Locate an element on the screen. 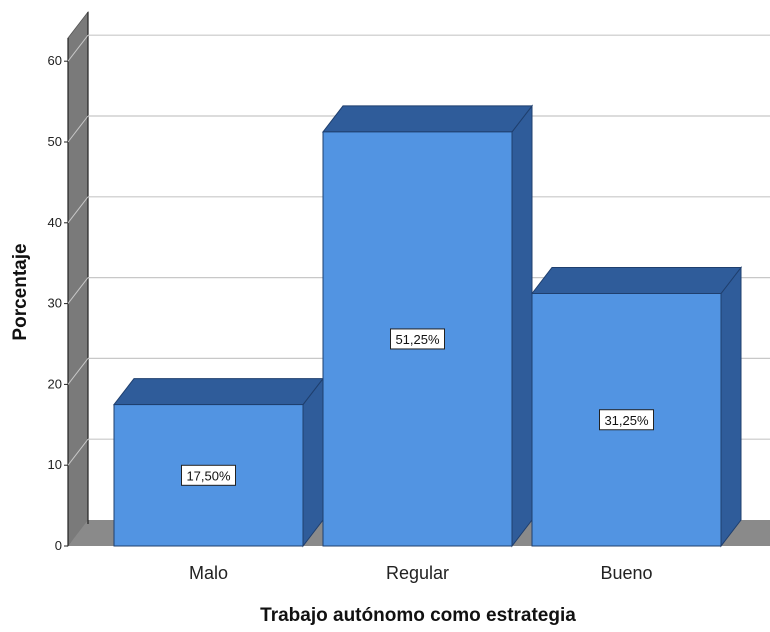 This screenshot has width=770, height=632. y-axis-ticks: 0 10 20 30 40 50 60 is located at coordinates (58, 303).